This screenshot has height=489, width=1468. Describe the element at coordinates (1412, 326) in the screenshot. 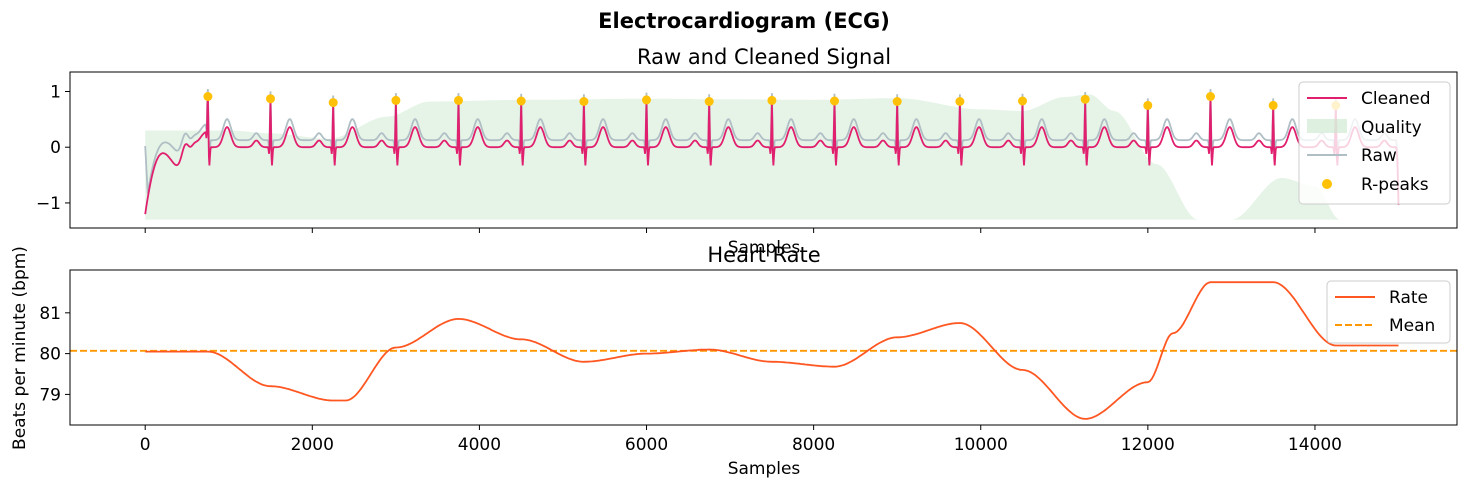

I see `legend-mean-label: Mean` at that location.